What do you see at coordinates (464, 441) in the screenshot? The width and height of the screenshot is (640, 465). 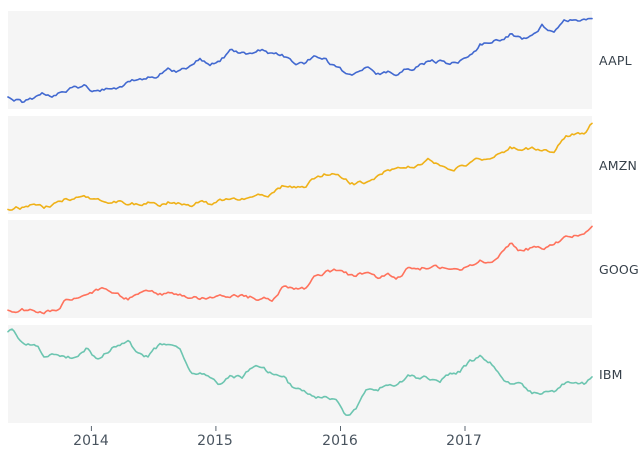 I see `x-tick-label-2017: 2017` at bounding box center [464, 441].